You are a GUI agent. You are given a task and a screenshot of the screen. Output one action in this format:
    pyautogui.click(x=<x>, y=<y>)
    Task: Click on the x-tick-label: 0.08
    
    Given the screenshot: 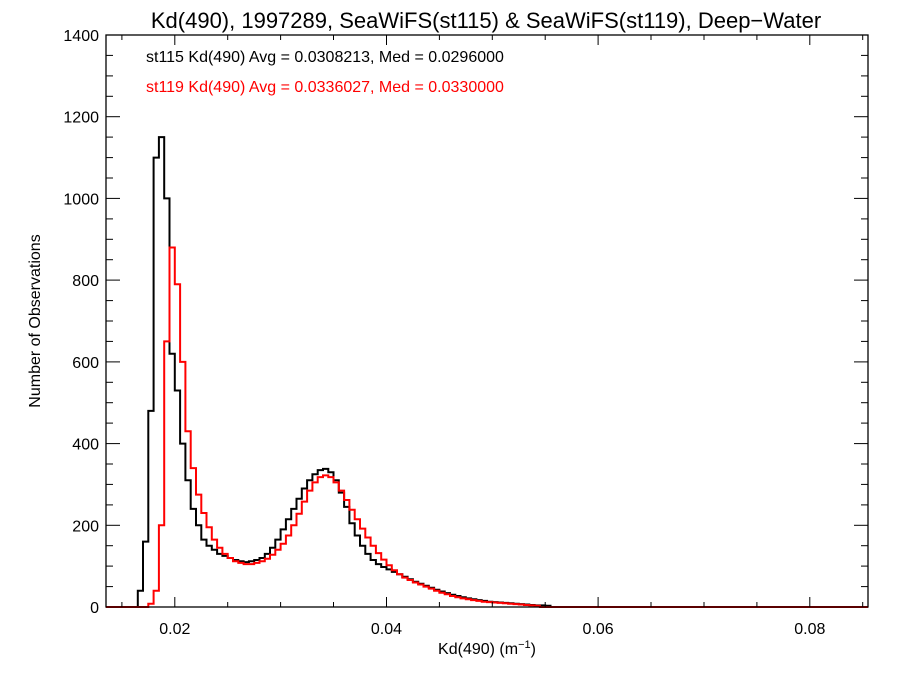 What is the action you would take?
    pyautogui.click(x=809, y=629)
    